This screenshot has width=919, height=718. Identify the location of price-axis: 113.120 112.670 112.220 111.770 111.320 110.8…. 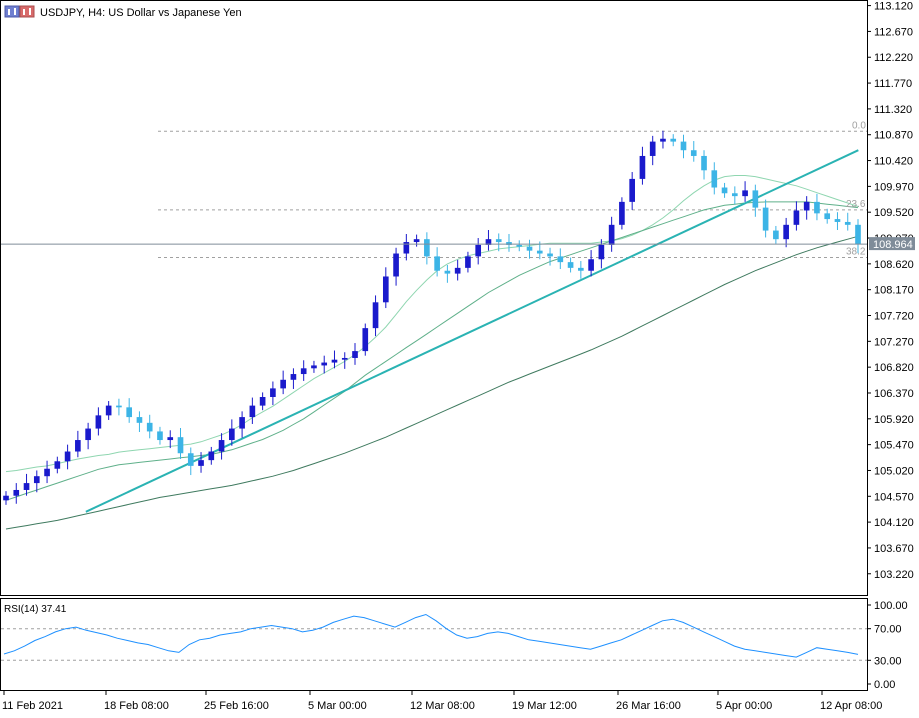
(890, 291).